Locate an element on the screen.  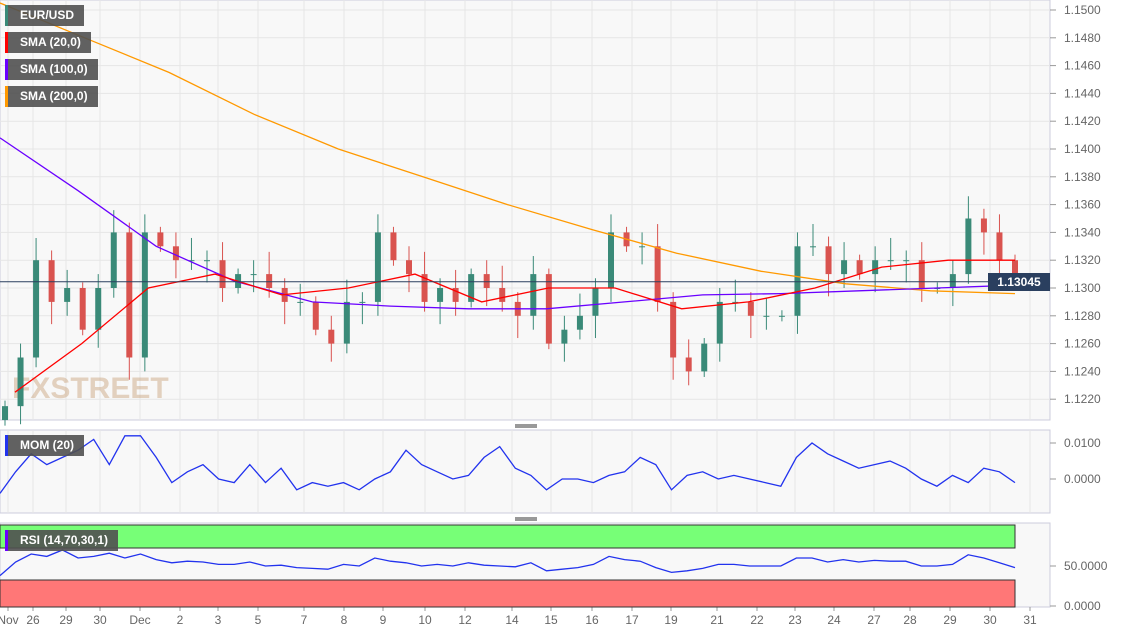
y-tick-label: 1.1260 is located at coordinates (1082, 344).